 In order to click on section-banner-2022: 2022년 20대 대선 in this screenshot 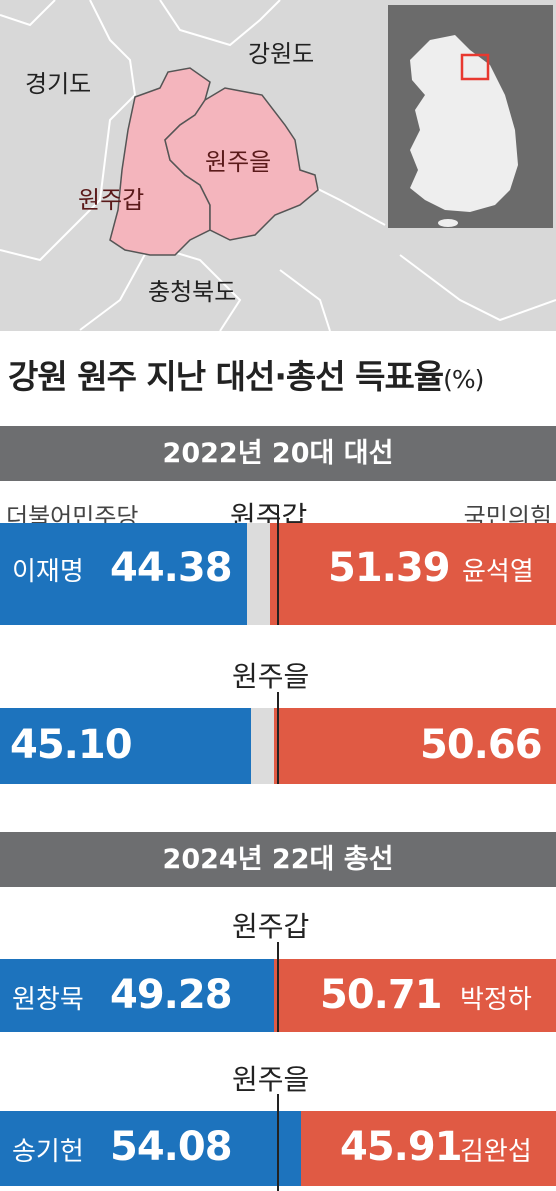, I will do `click(278, 453)`.